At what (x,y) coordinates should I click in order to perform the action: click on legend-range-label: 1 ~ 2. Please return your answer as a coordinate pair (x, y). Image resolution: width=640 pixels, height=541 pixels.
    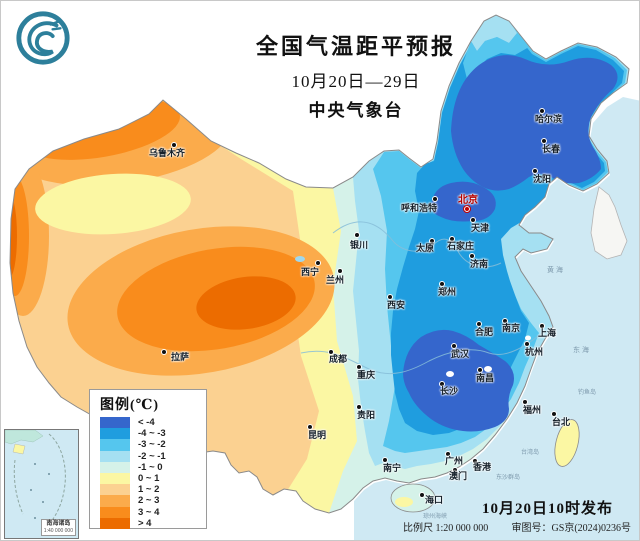
    Looking at the image, I should click on (149, 490).